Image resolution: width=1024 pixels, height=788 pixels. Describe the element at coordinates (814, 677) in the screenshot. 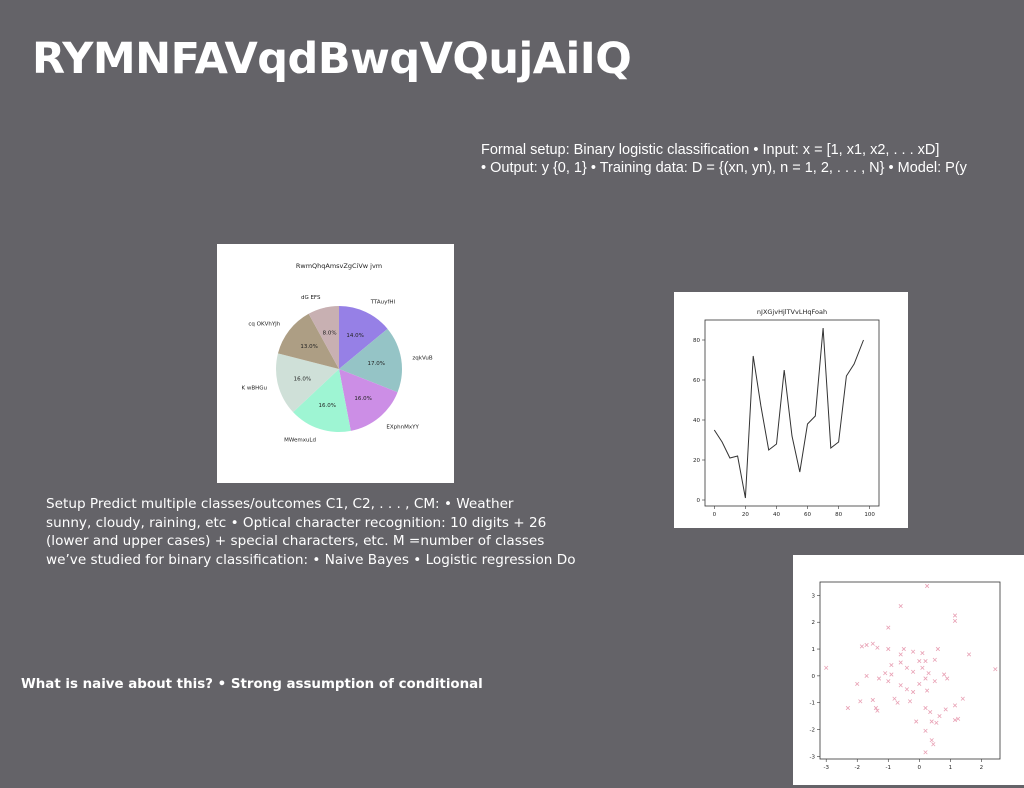

I see `scatter-y-tick-label: 0` at that location.